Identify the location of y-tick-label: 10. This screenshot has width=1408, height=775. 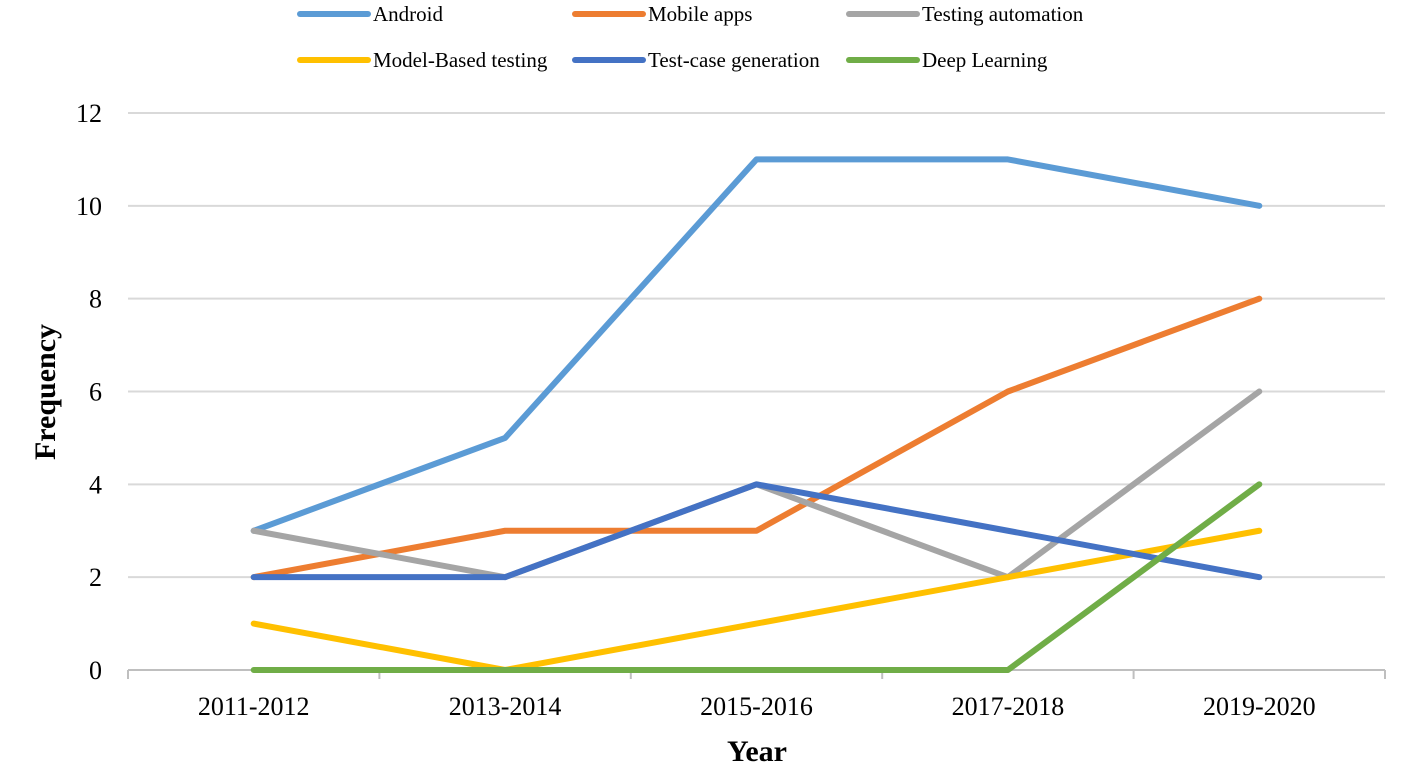
(89, 206).